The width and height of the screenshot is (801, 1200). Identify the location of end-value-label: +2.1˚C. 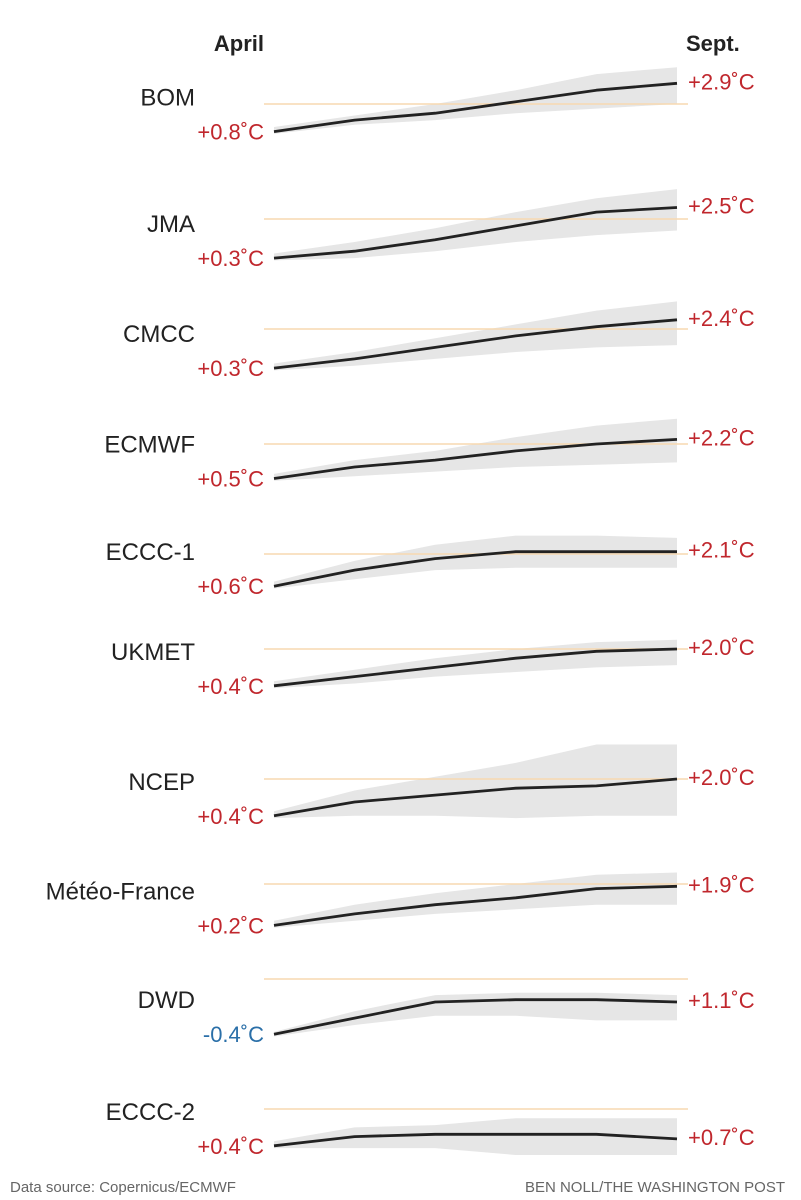
(721, 550).